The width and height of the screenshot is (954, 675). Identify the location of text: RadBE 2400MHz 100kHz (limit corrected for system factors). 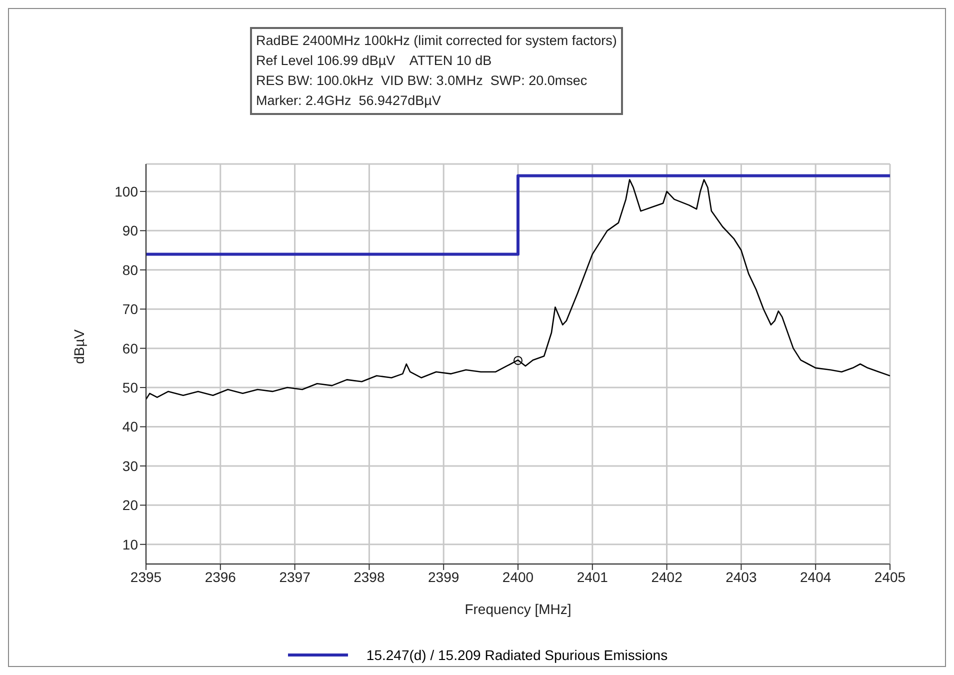
(436, 41).